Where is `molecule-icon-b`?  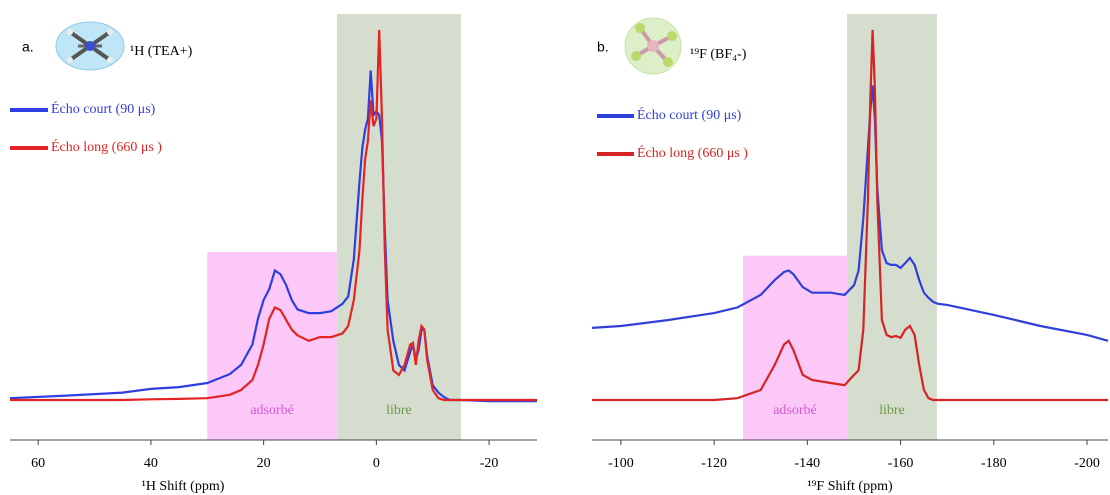
molecule-icon-b is located at coordinates (653, 46).